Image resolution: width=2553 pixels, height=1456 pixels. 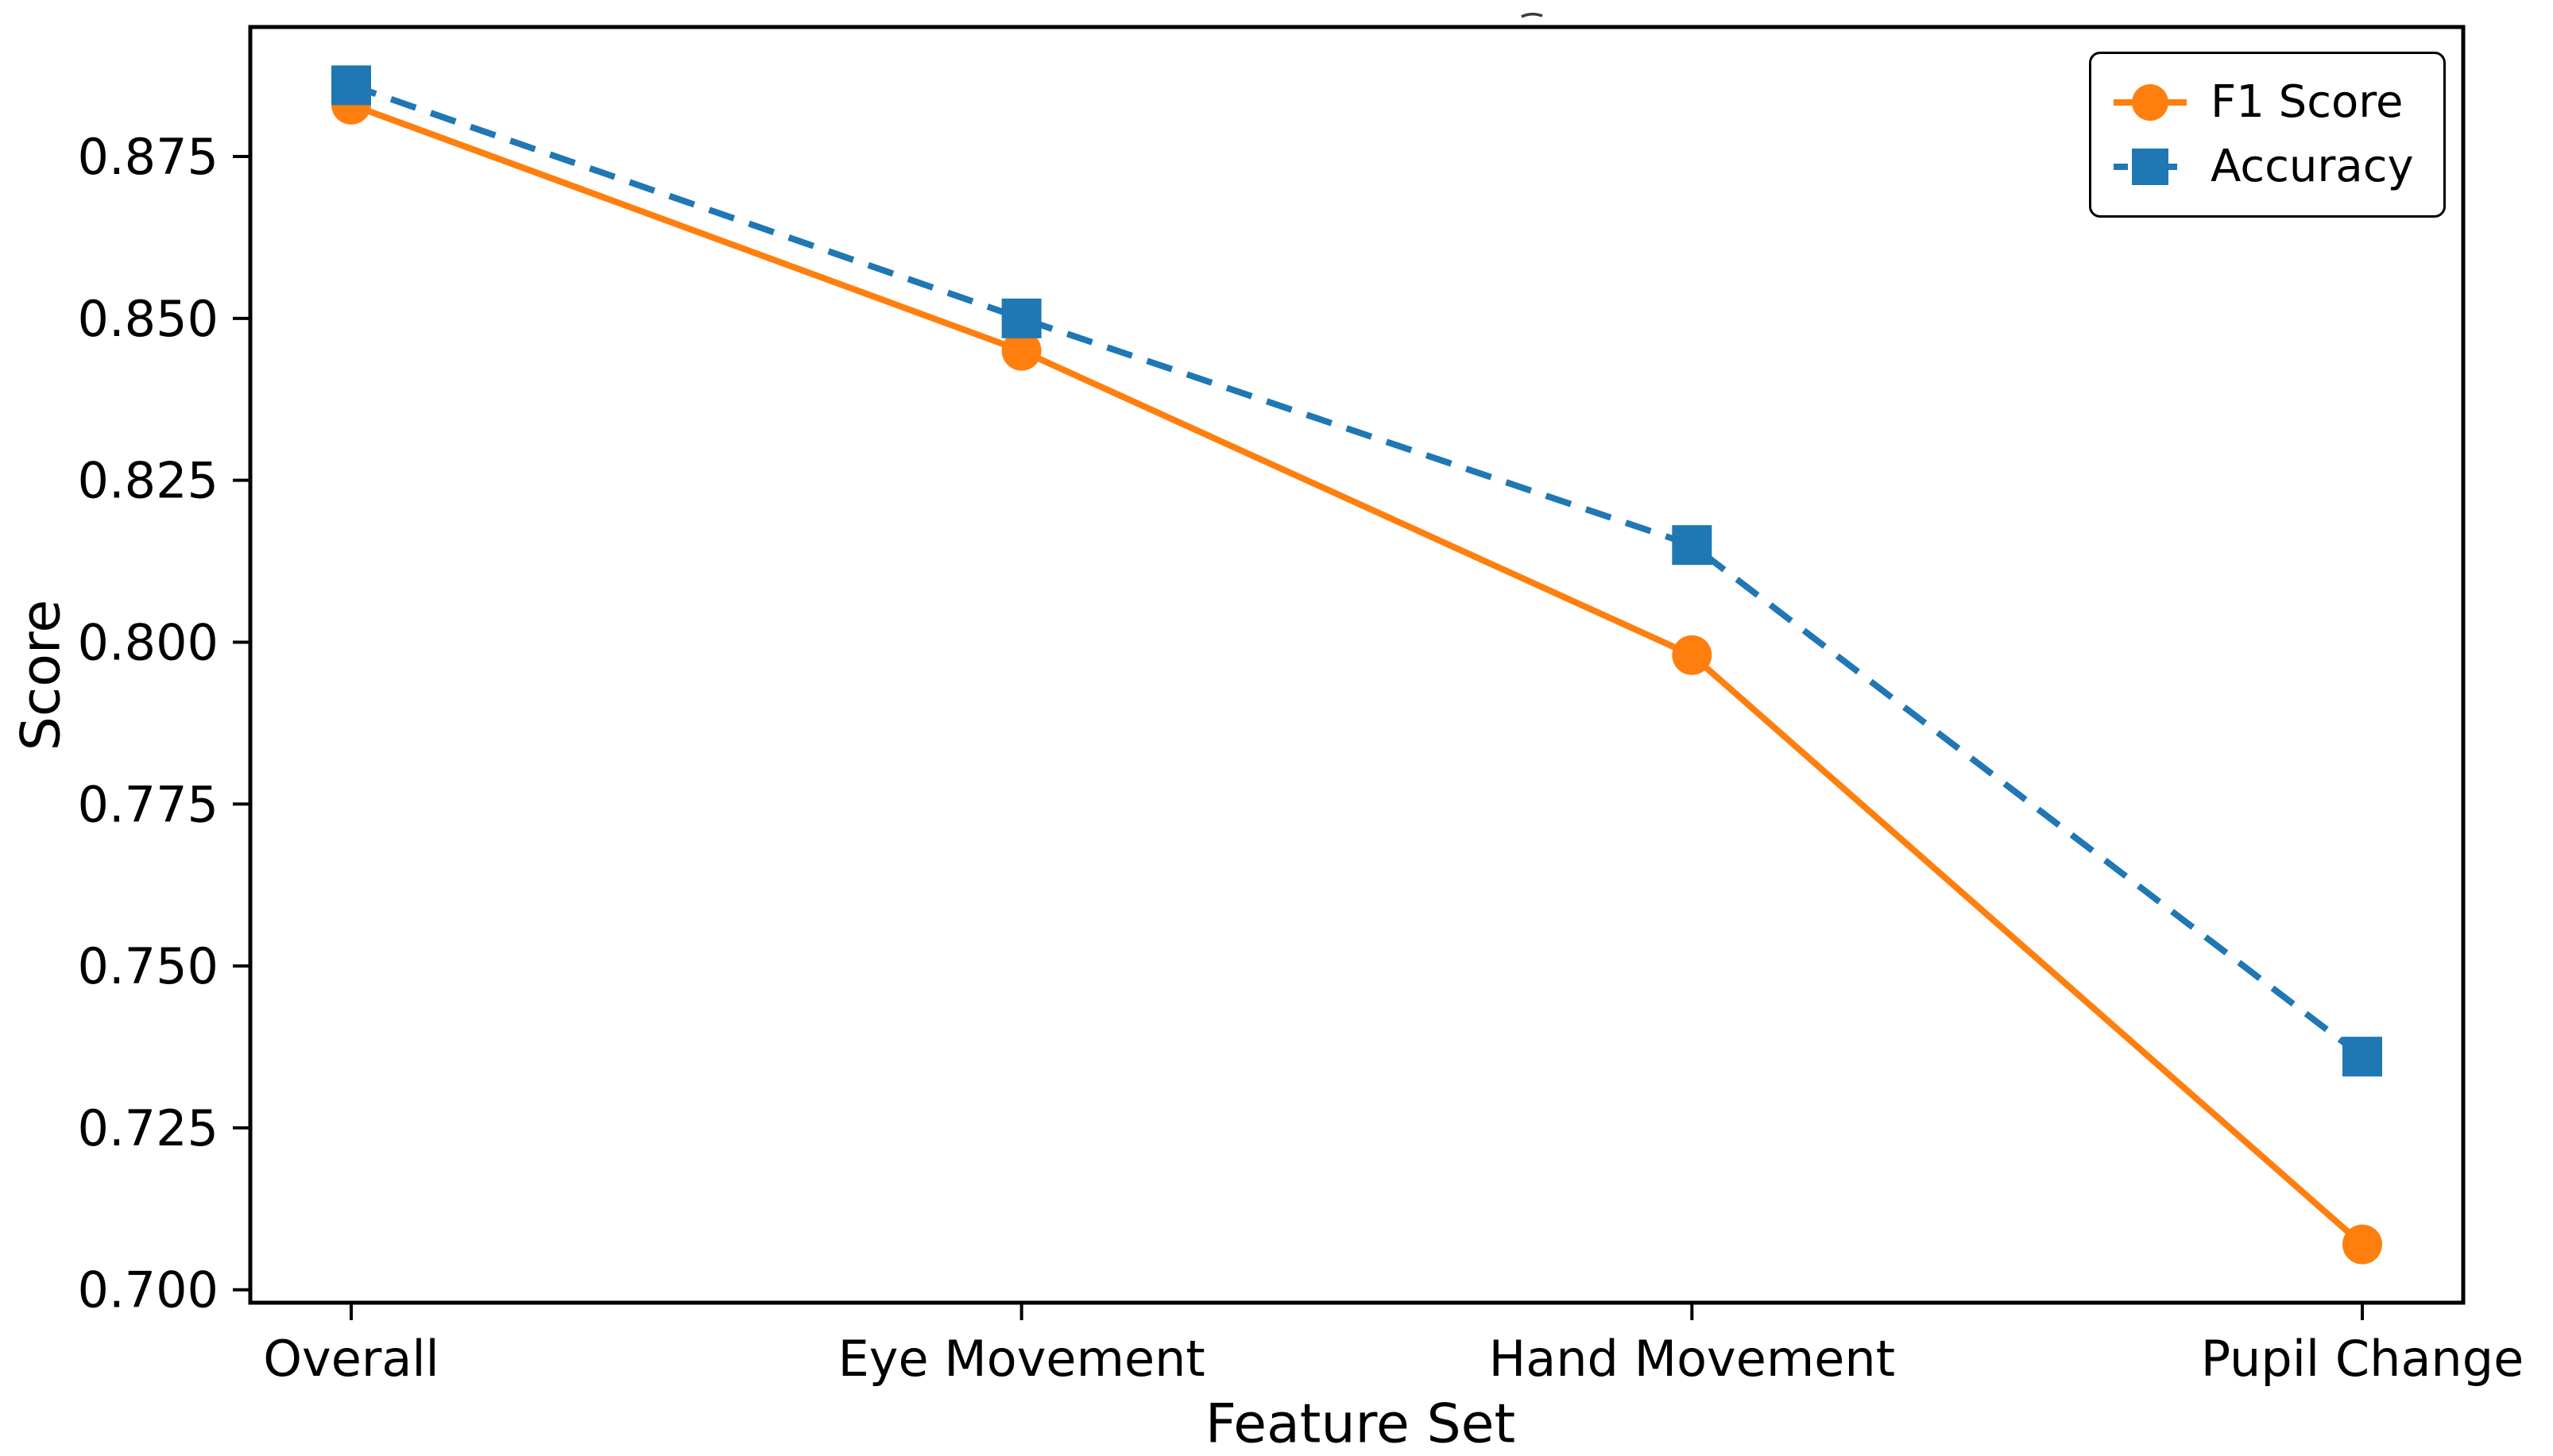 What do you see at coordinates (2267, 135) in the screenshot?
I see `legend: F1 Score Accuracy` at bounding box center [2267, 135].